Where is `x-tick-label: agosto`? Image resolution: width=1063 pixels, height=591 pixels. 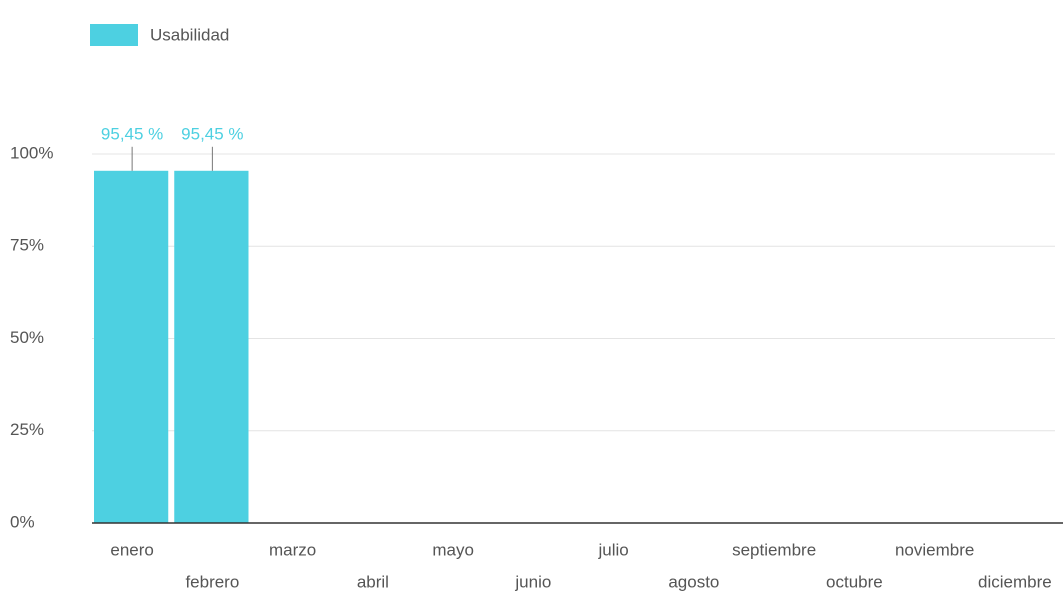
x-tick-label: agosto is located at coordinates (693, 581).